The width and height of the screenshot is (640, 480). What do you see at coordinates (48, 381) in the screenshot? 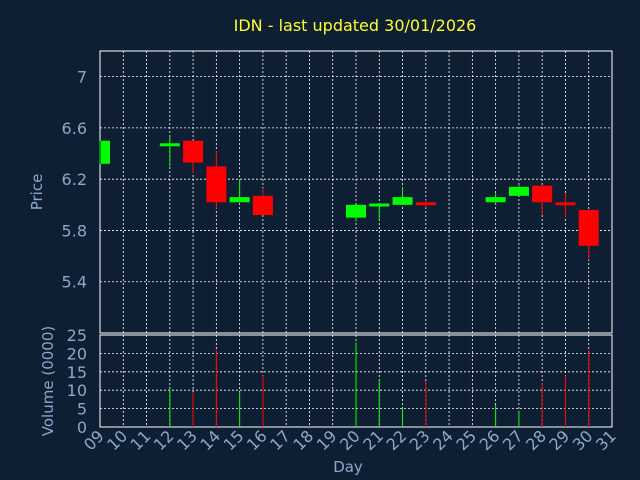
I see `volume-axis-label: Volume (0000)` at bounding box center [48, 381].